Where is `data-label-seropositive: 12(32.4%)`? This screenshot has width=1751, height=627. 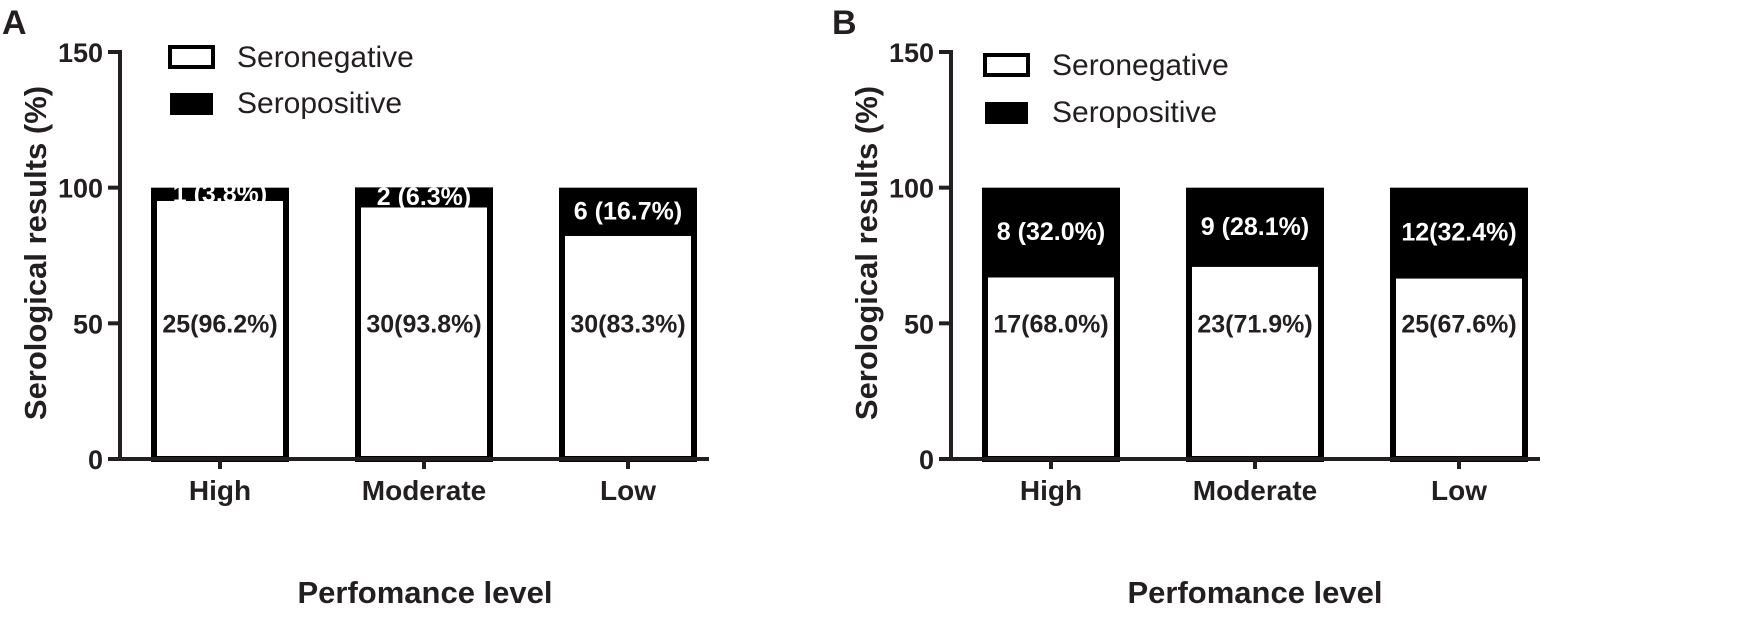 data-label-seropositive: 12(32.4%) is located at coordinates (1458, 233).